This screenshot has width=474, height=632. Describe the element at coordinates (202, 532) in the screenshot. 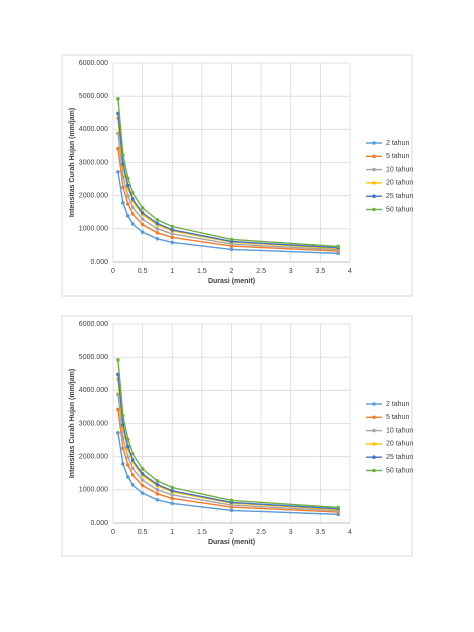

I see `x-tick-label: 1.5` at that location.